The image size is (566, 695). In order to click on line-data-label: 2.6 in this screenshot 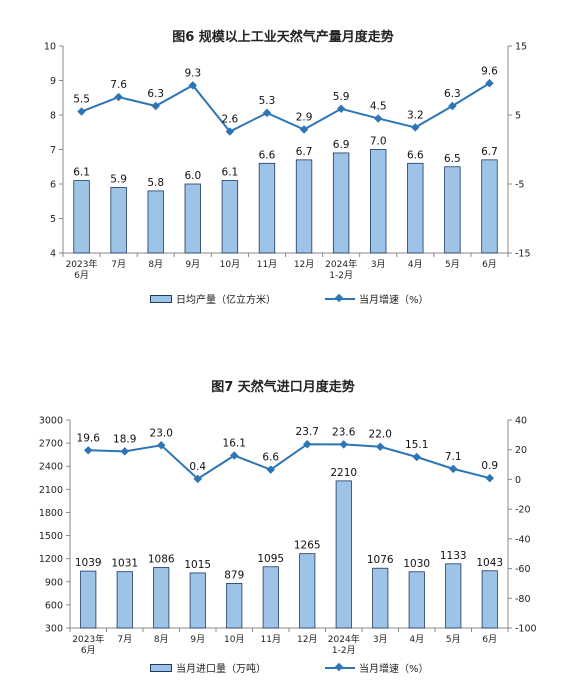, I will do `click(230, 120)`.